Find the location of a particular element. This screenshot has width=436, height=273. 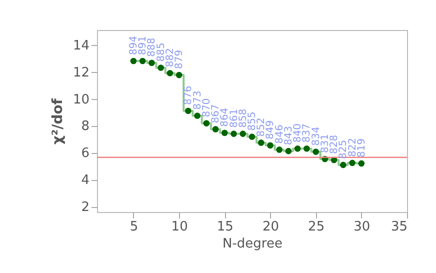

x-tick-label: 5 is located at coordinates (134, 227).